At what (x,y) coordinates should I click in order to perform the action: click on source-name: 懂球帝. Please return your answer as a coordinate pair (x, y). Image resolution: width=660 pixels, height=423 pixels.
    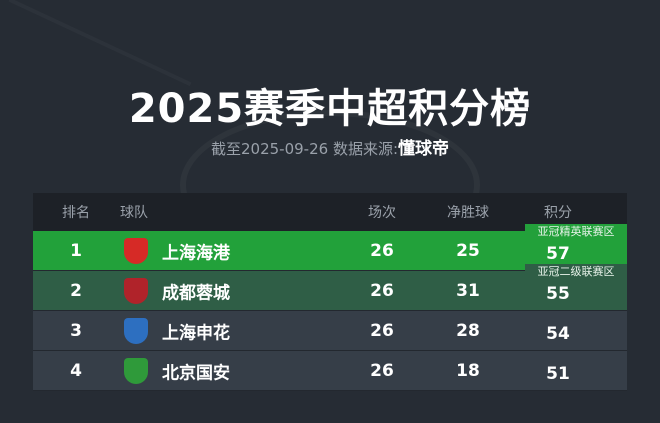
    Looking at the image, I should click on (423, 149).